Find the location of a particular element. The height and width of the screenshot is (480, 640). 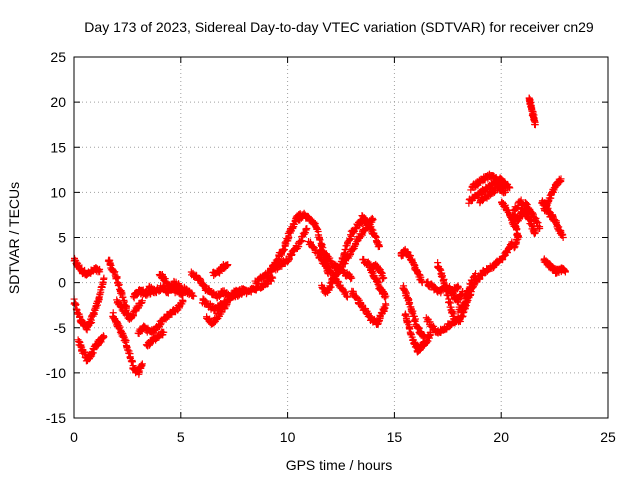

y-tick-label: 25 is located at coordinates (58, 57).